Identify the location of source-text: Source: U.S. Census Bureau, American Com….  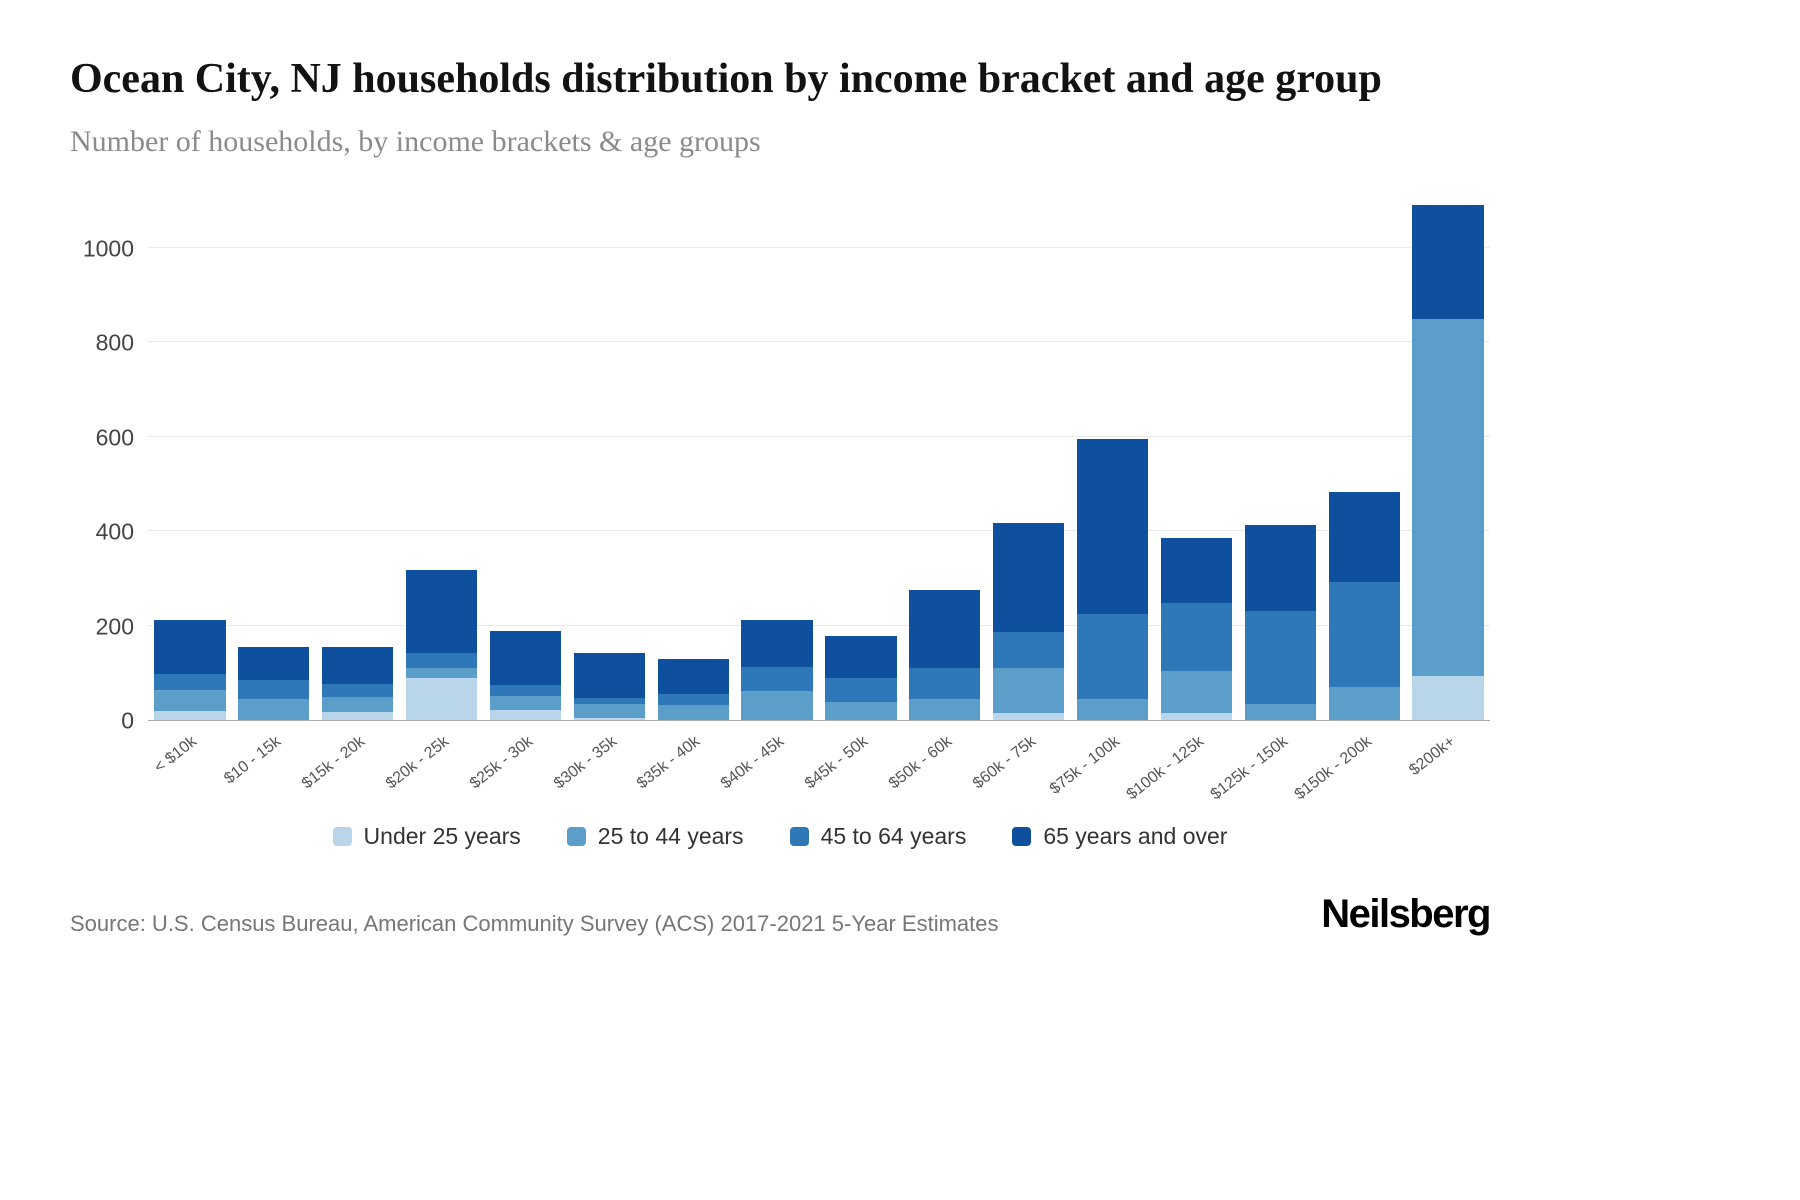
(534, 924).